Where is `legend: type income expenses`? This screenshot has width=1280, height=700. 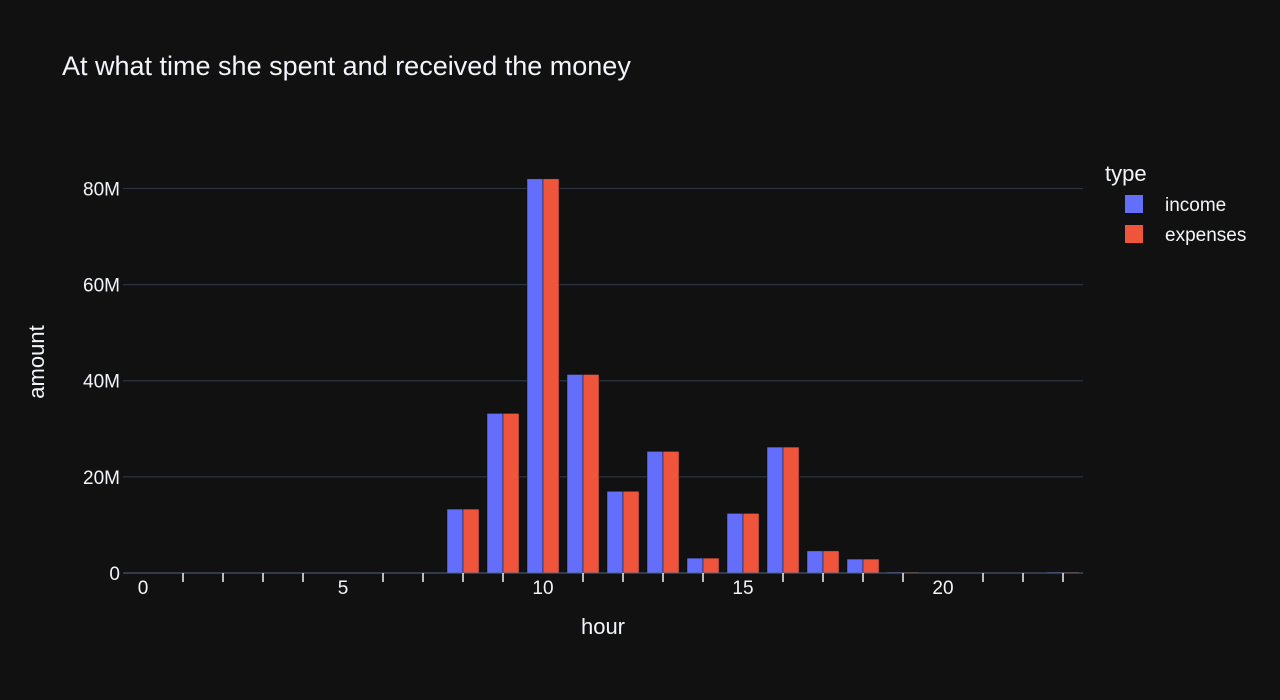
legend: type income expenses is located at coordinates (1175, 203).